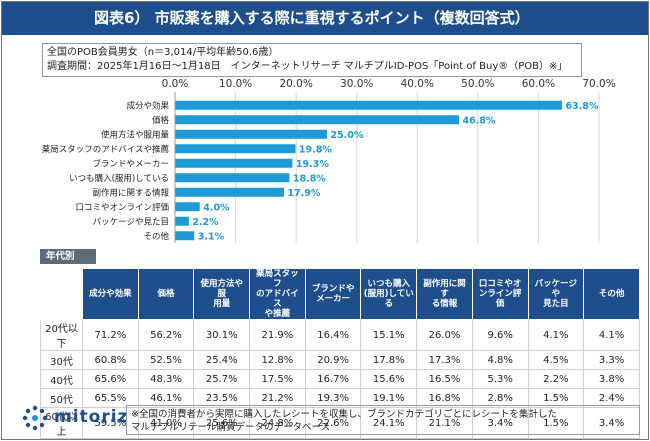 The image size is (650, 441). Describe the element at coordinates (130, 163) in the screenshot. I see `category-label: ブランドやメーカー` at that location.